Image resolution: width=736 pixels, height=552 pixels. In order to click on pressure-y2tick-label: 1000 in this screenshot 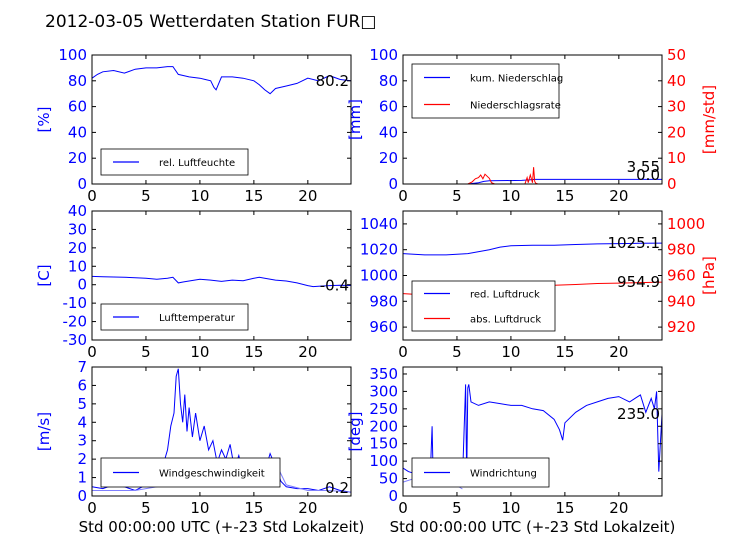, I will do `click(686, 224)`.